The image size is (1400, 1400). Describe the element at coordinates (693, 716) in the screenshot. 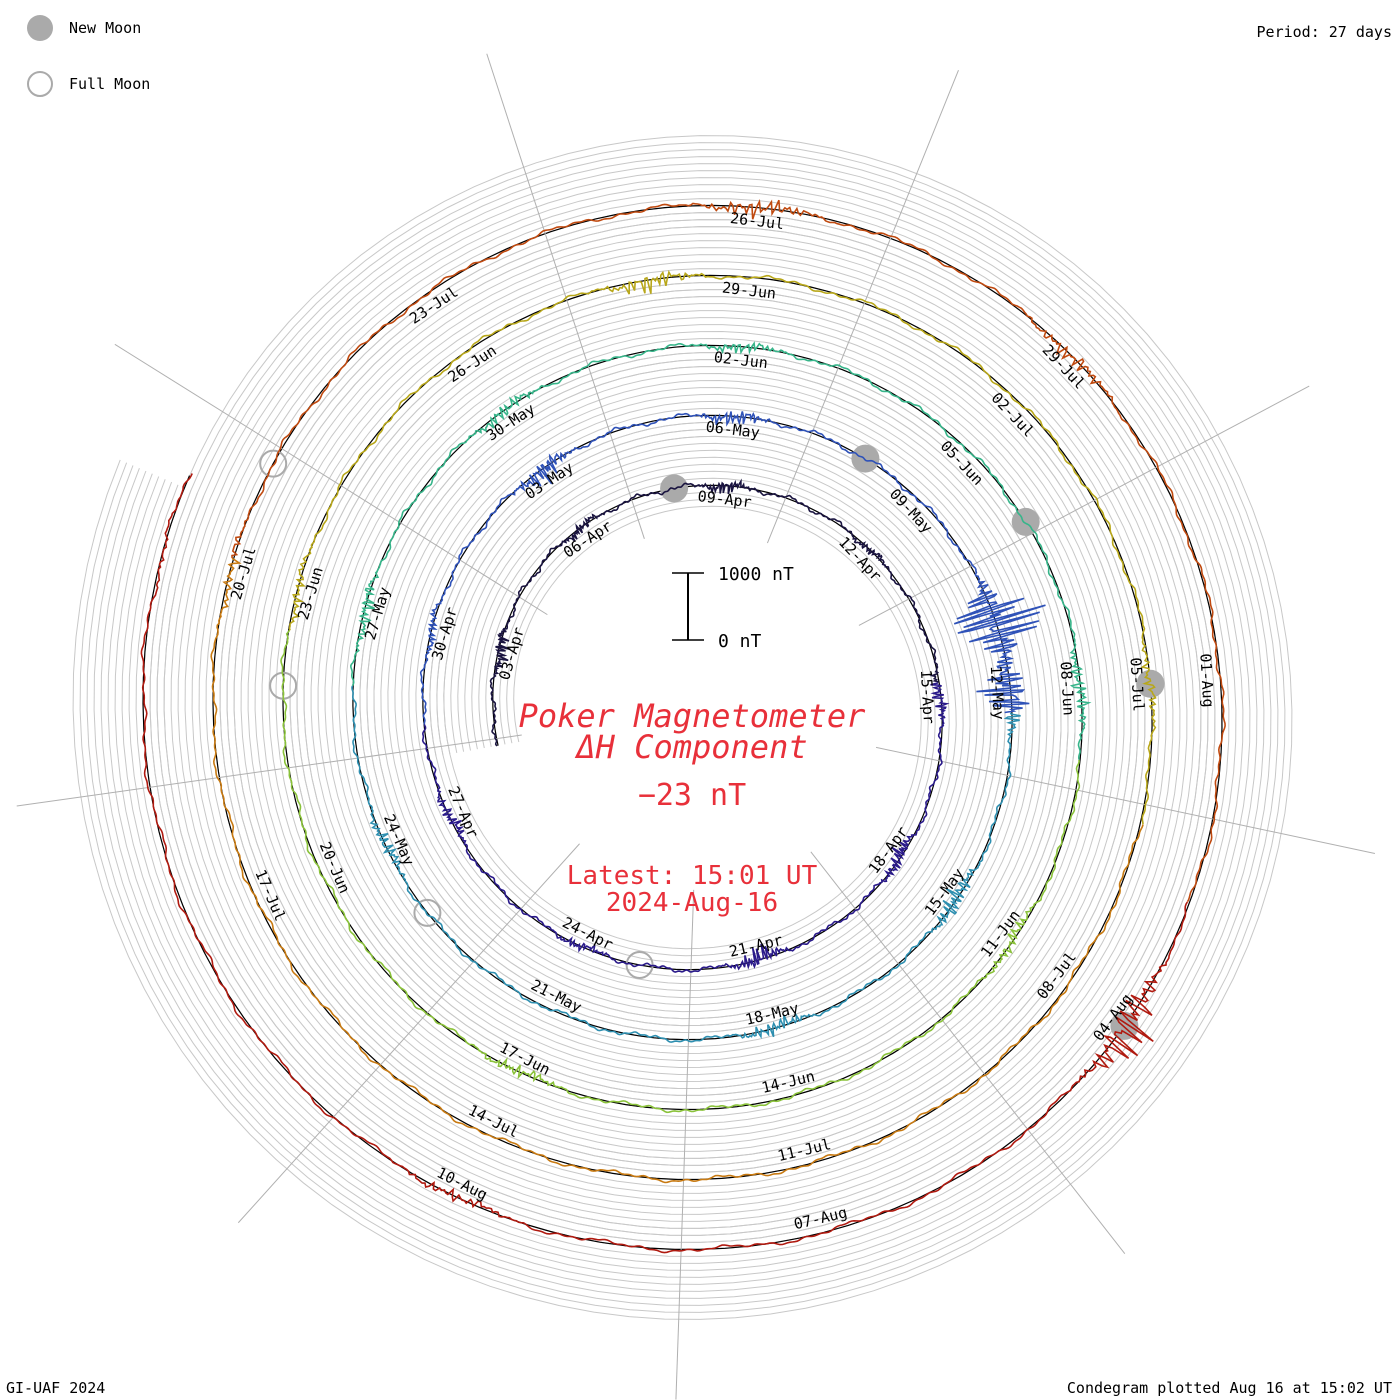

I see `chart-title: Poker Magnetometer` at that location.